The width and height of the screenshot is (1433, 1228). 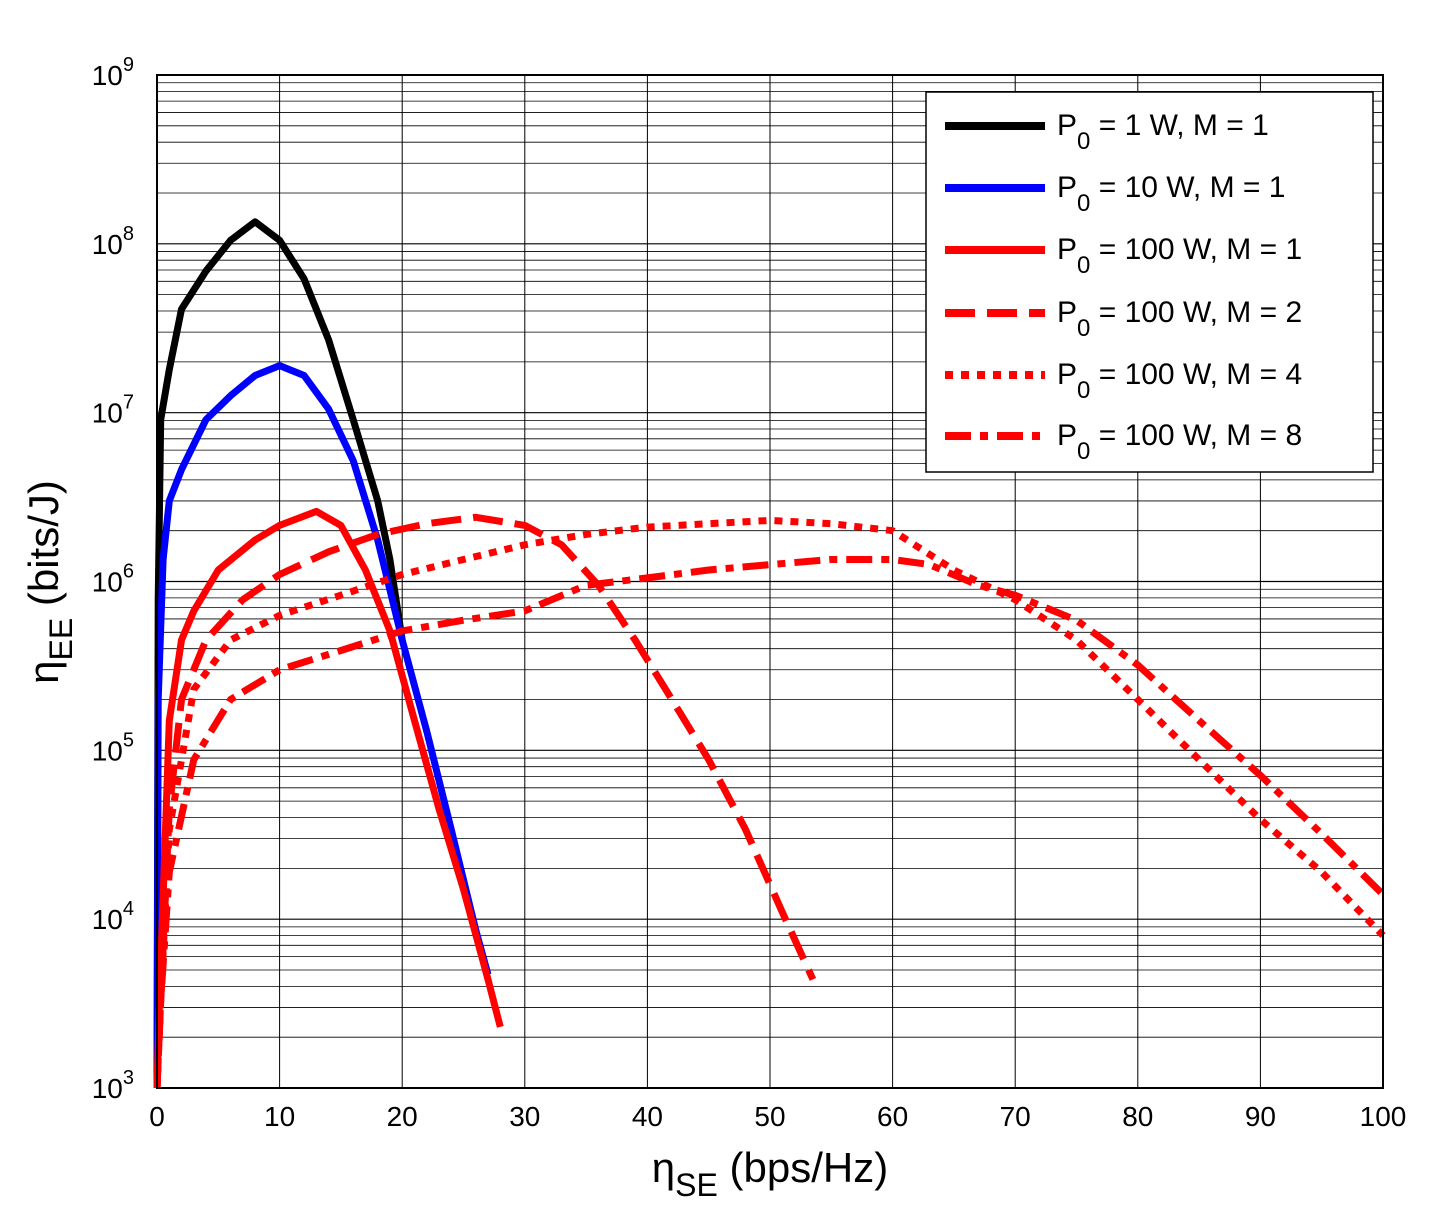 What do you see at coordinates (49, 582) in the screenshot?
I see `y-axis-label: ηEE (bits/J)` at bounding box center [49, 582].